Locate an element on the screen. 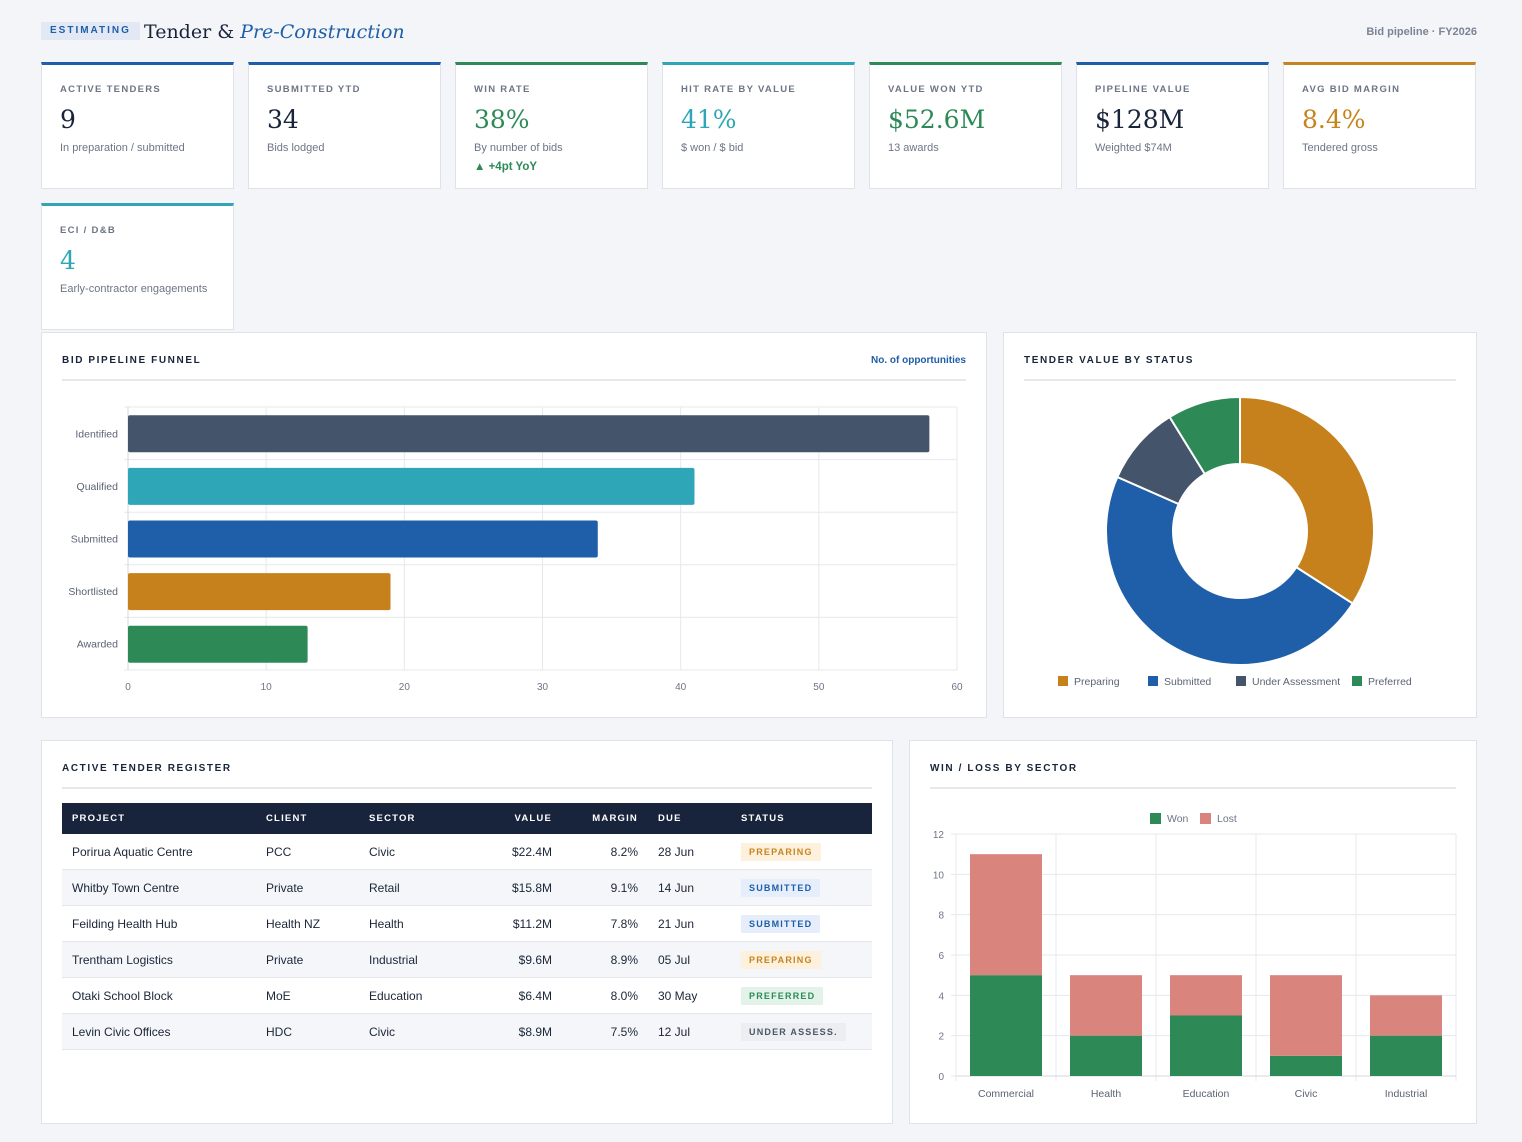  y-tick-label: 2 is located at coordinates (941, 1037).